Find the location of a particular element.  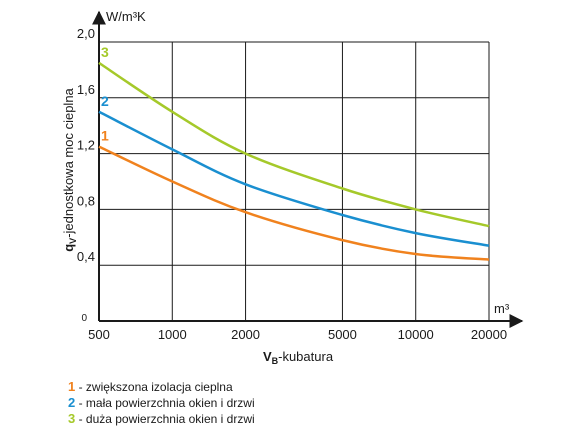

y-axis-title-main: q is located at coordinates (68, 248).